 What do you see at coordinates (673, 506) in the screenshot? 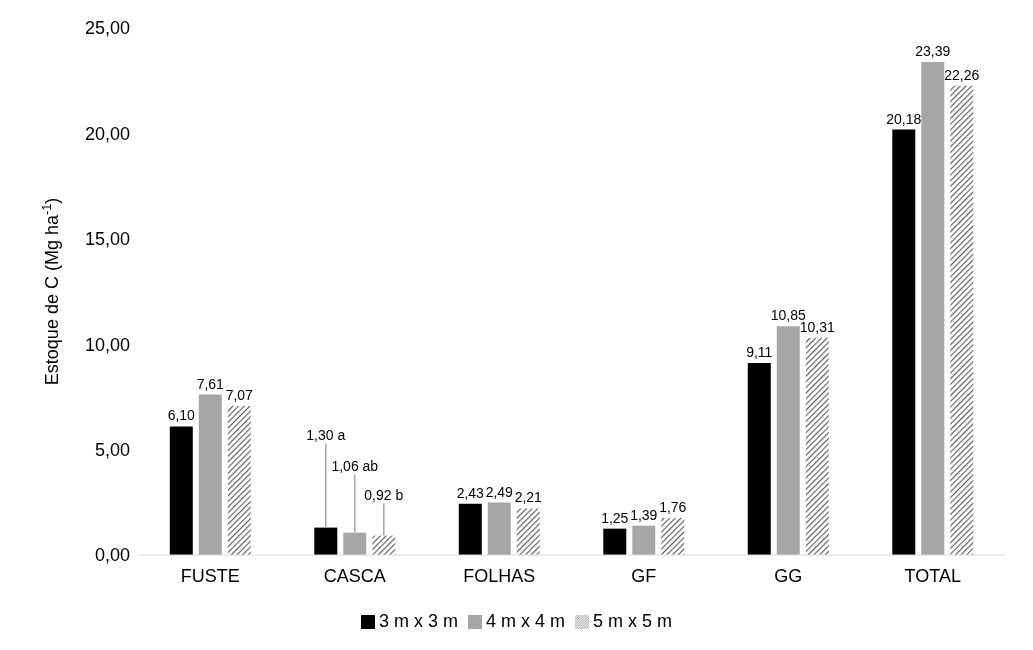
I see `data-label: 1,76` at bounding box center [673, 506].